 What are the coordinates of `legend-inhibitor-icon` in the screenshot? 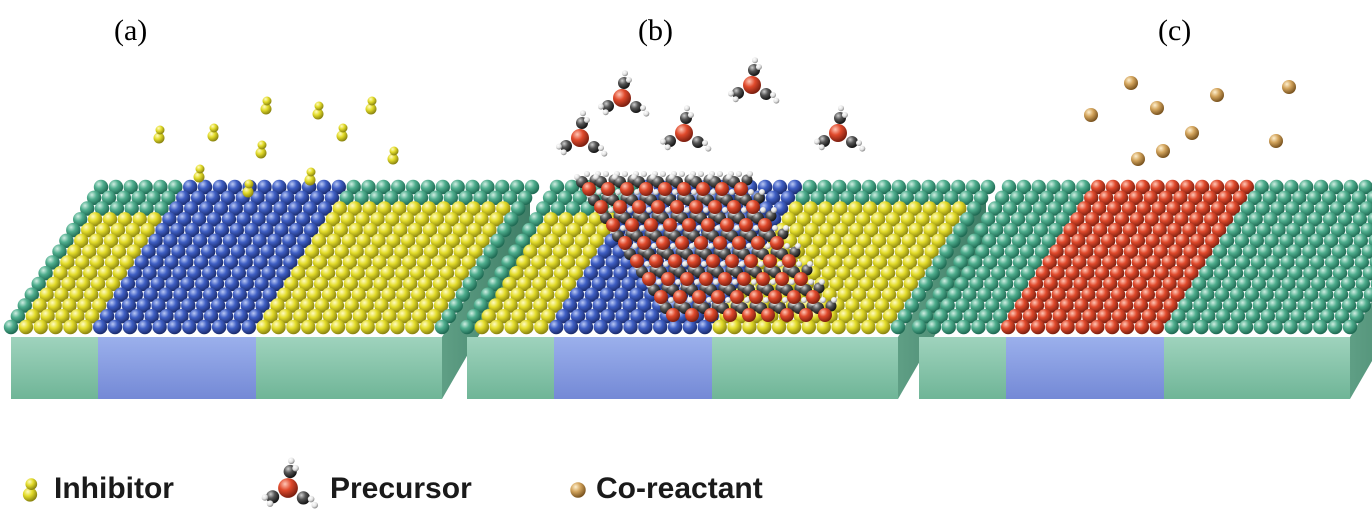 It's located at (30, 490).